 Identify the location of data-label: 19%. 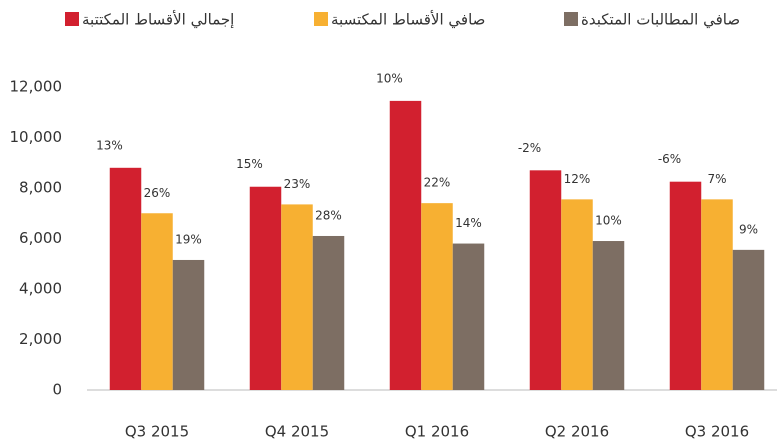
(188, 239).